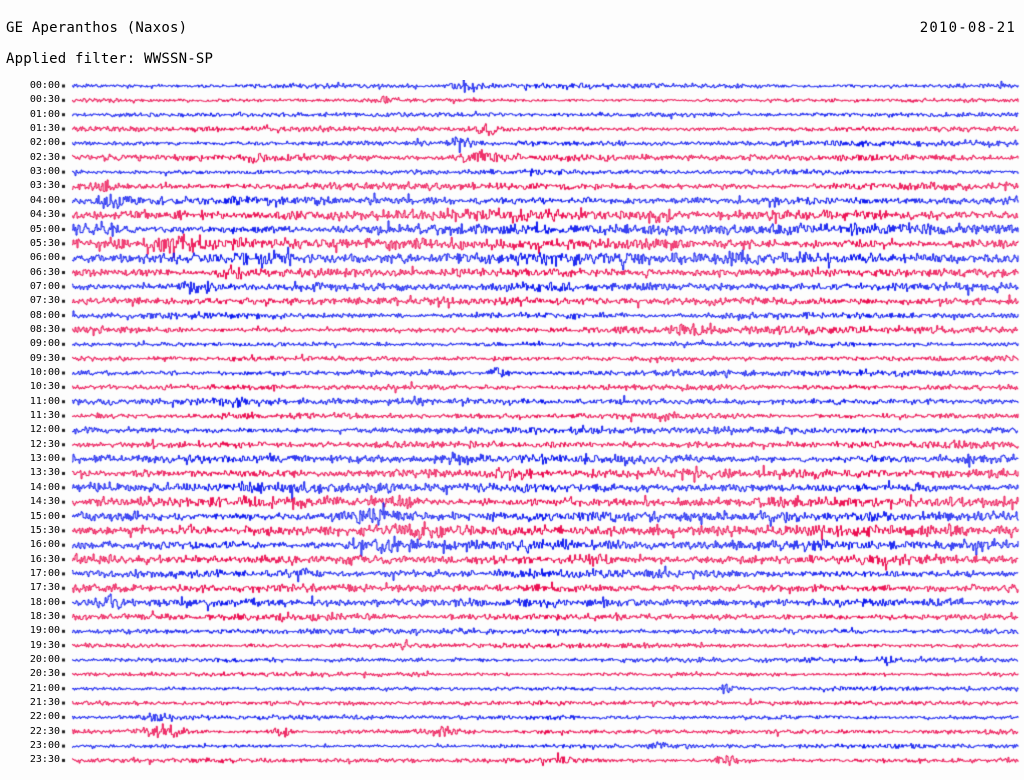  Describe the element at coordinates (44, 659) in the screenshot. I see `time-tick-label: 20:00` at that location.